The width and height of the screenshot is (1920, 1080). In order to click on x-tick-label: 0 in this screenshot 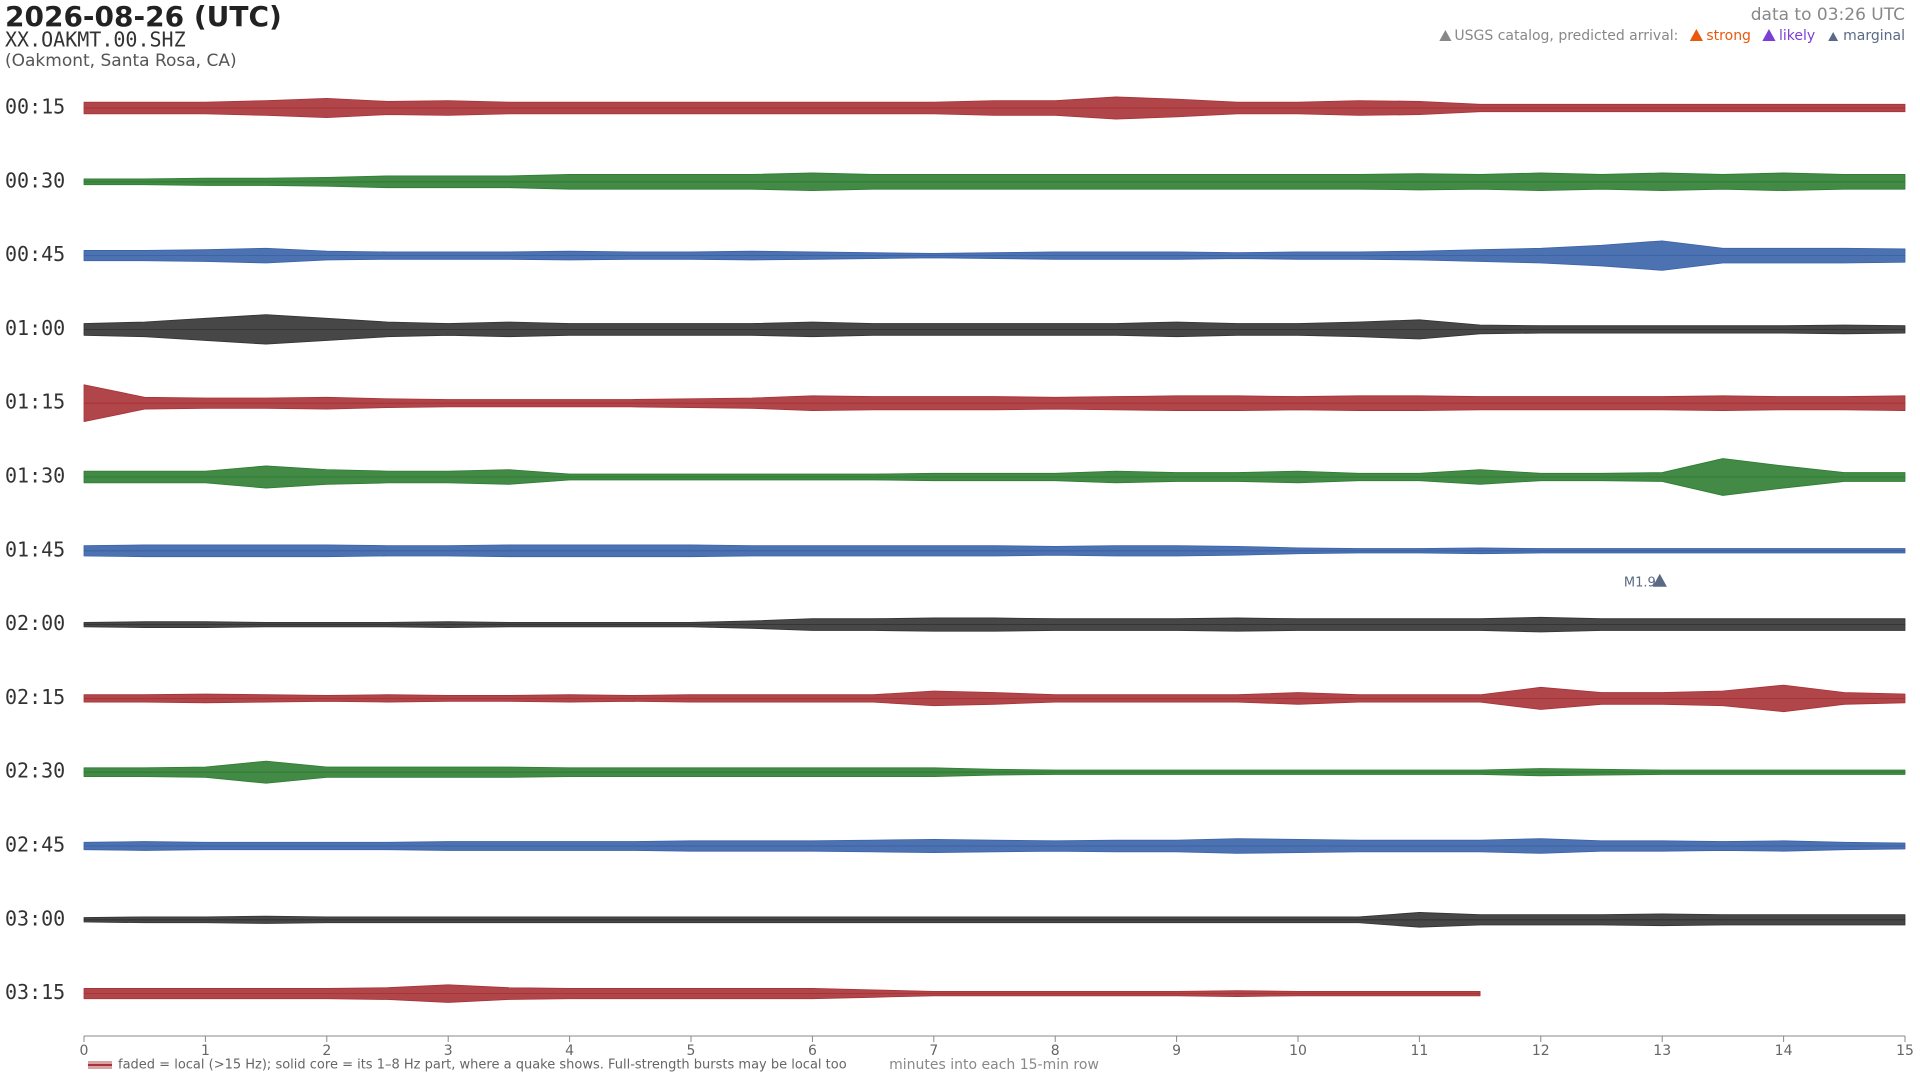, I will do `click(84, 1051)`.